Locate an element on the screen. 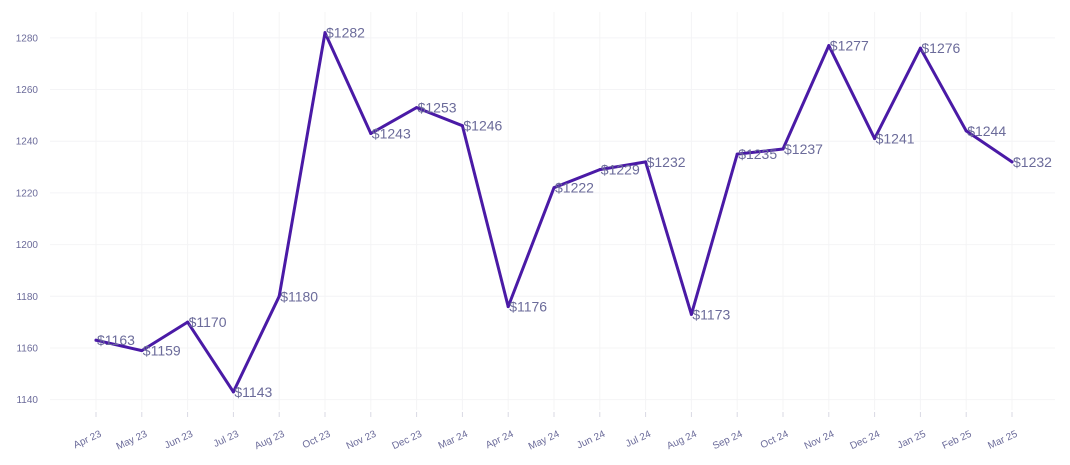 The width and height of the screenshot is (1070, 465). data-label: $1246 is located at coordinates (482, 126).